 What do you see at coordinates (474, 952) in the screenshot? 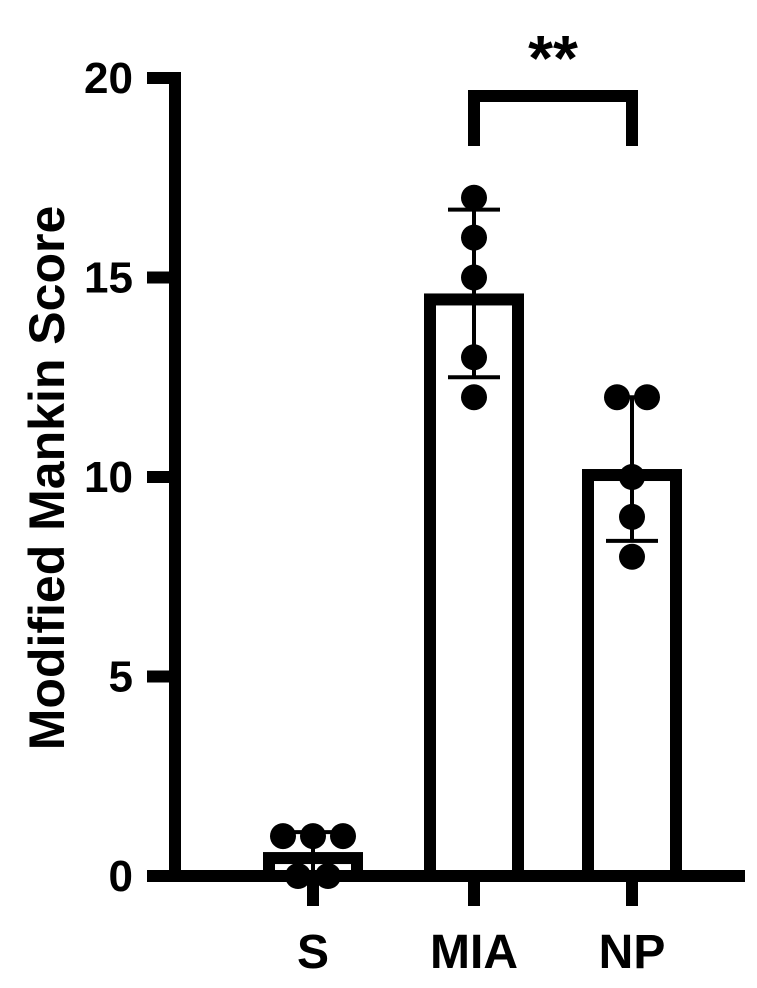
I see `x-tick-label-mia: MIA` at bounding box center [474, 952].